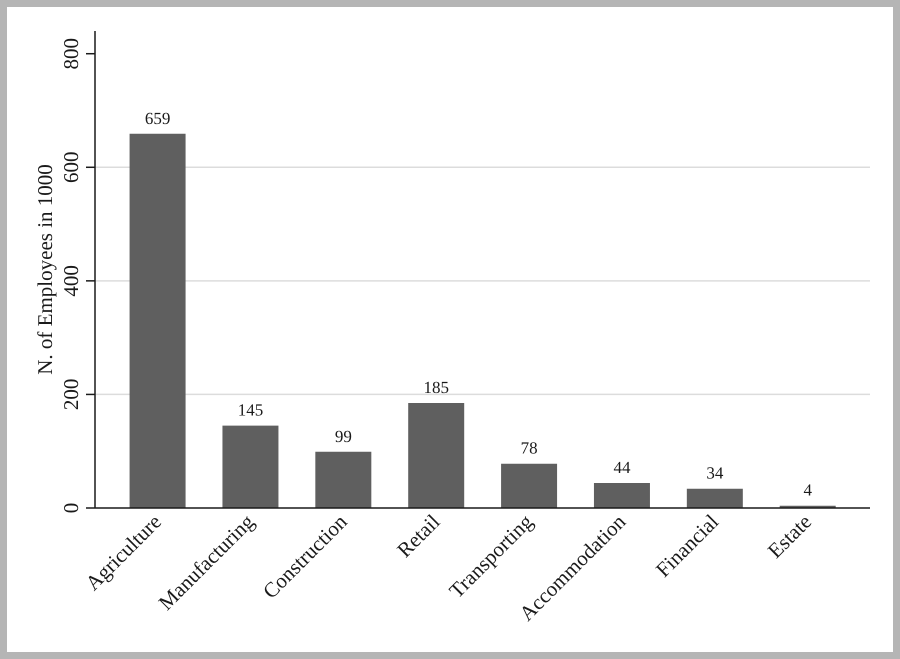 This screenshot has width=900, height=659. I want to click on y-tick-label: 800, so click(71, 54).